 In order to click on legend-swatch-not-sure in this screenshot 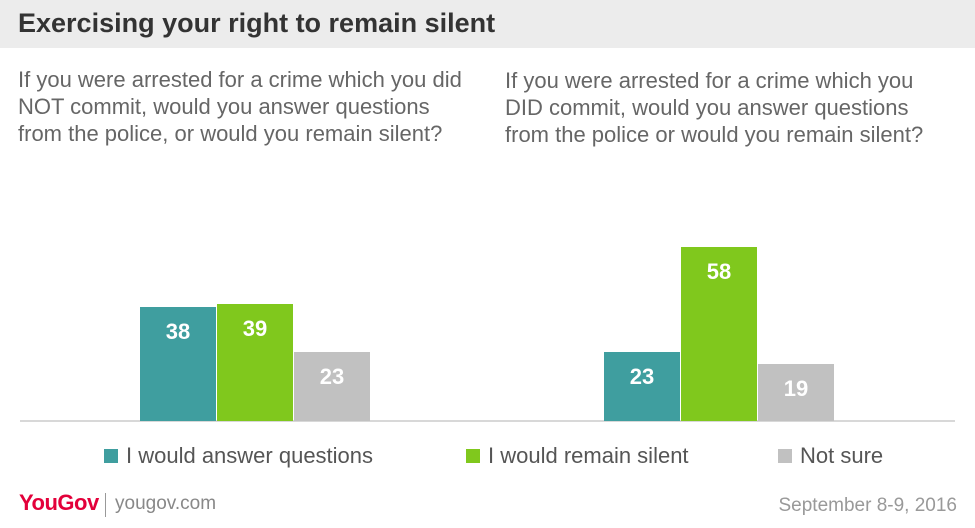, I will do `click(785, 456)`.